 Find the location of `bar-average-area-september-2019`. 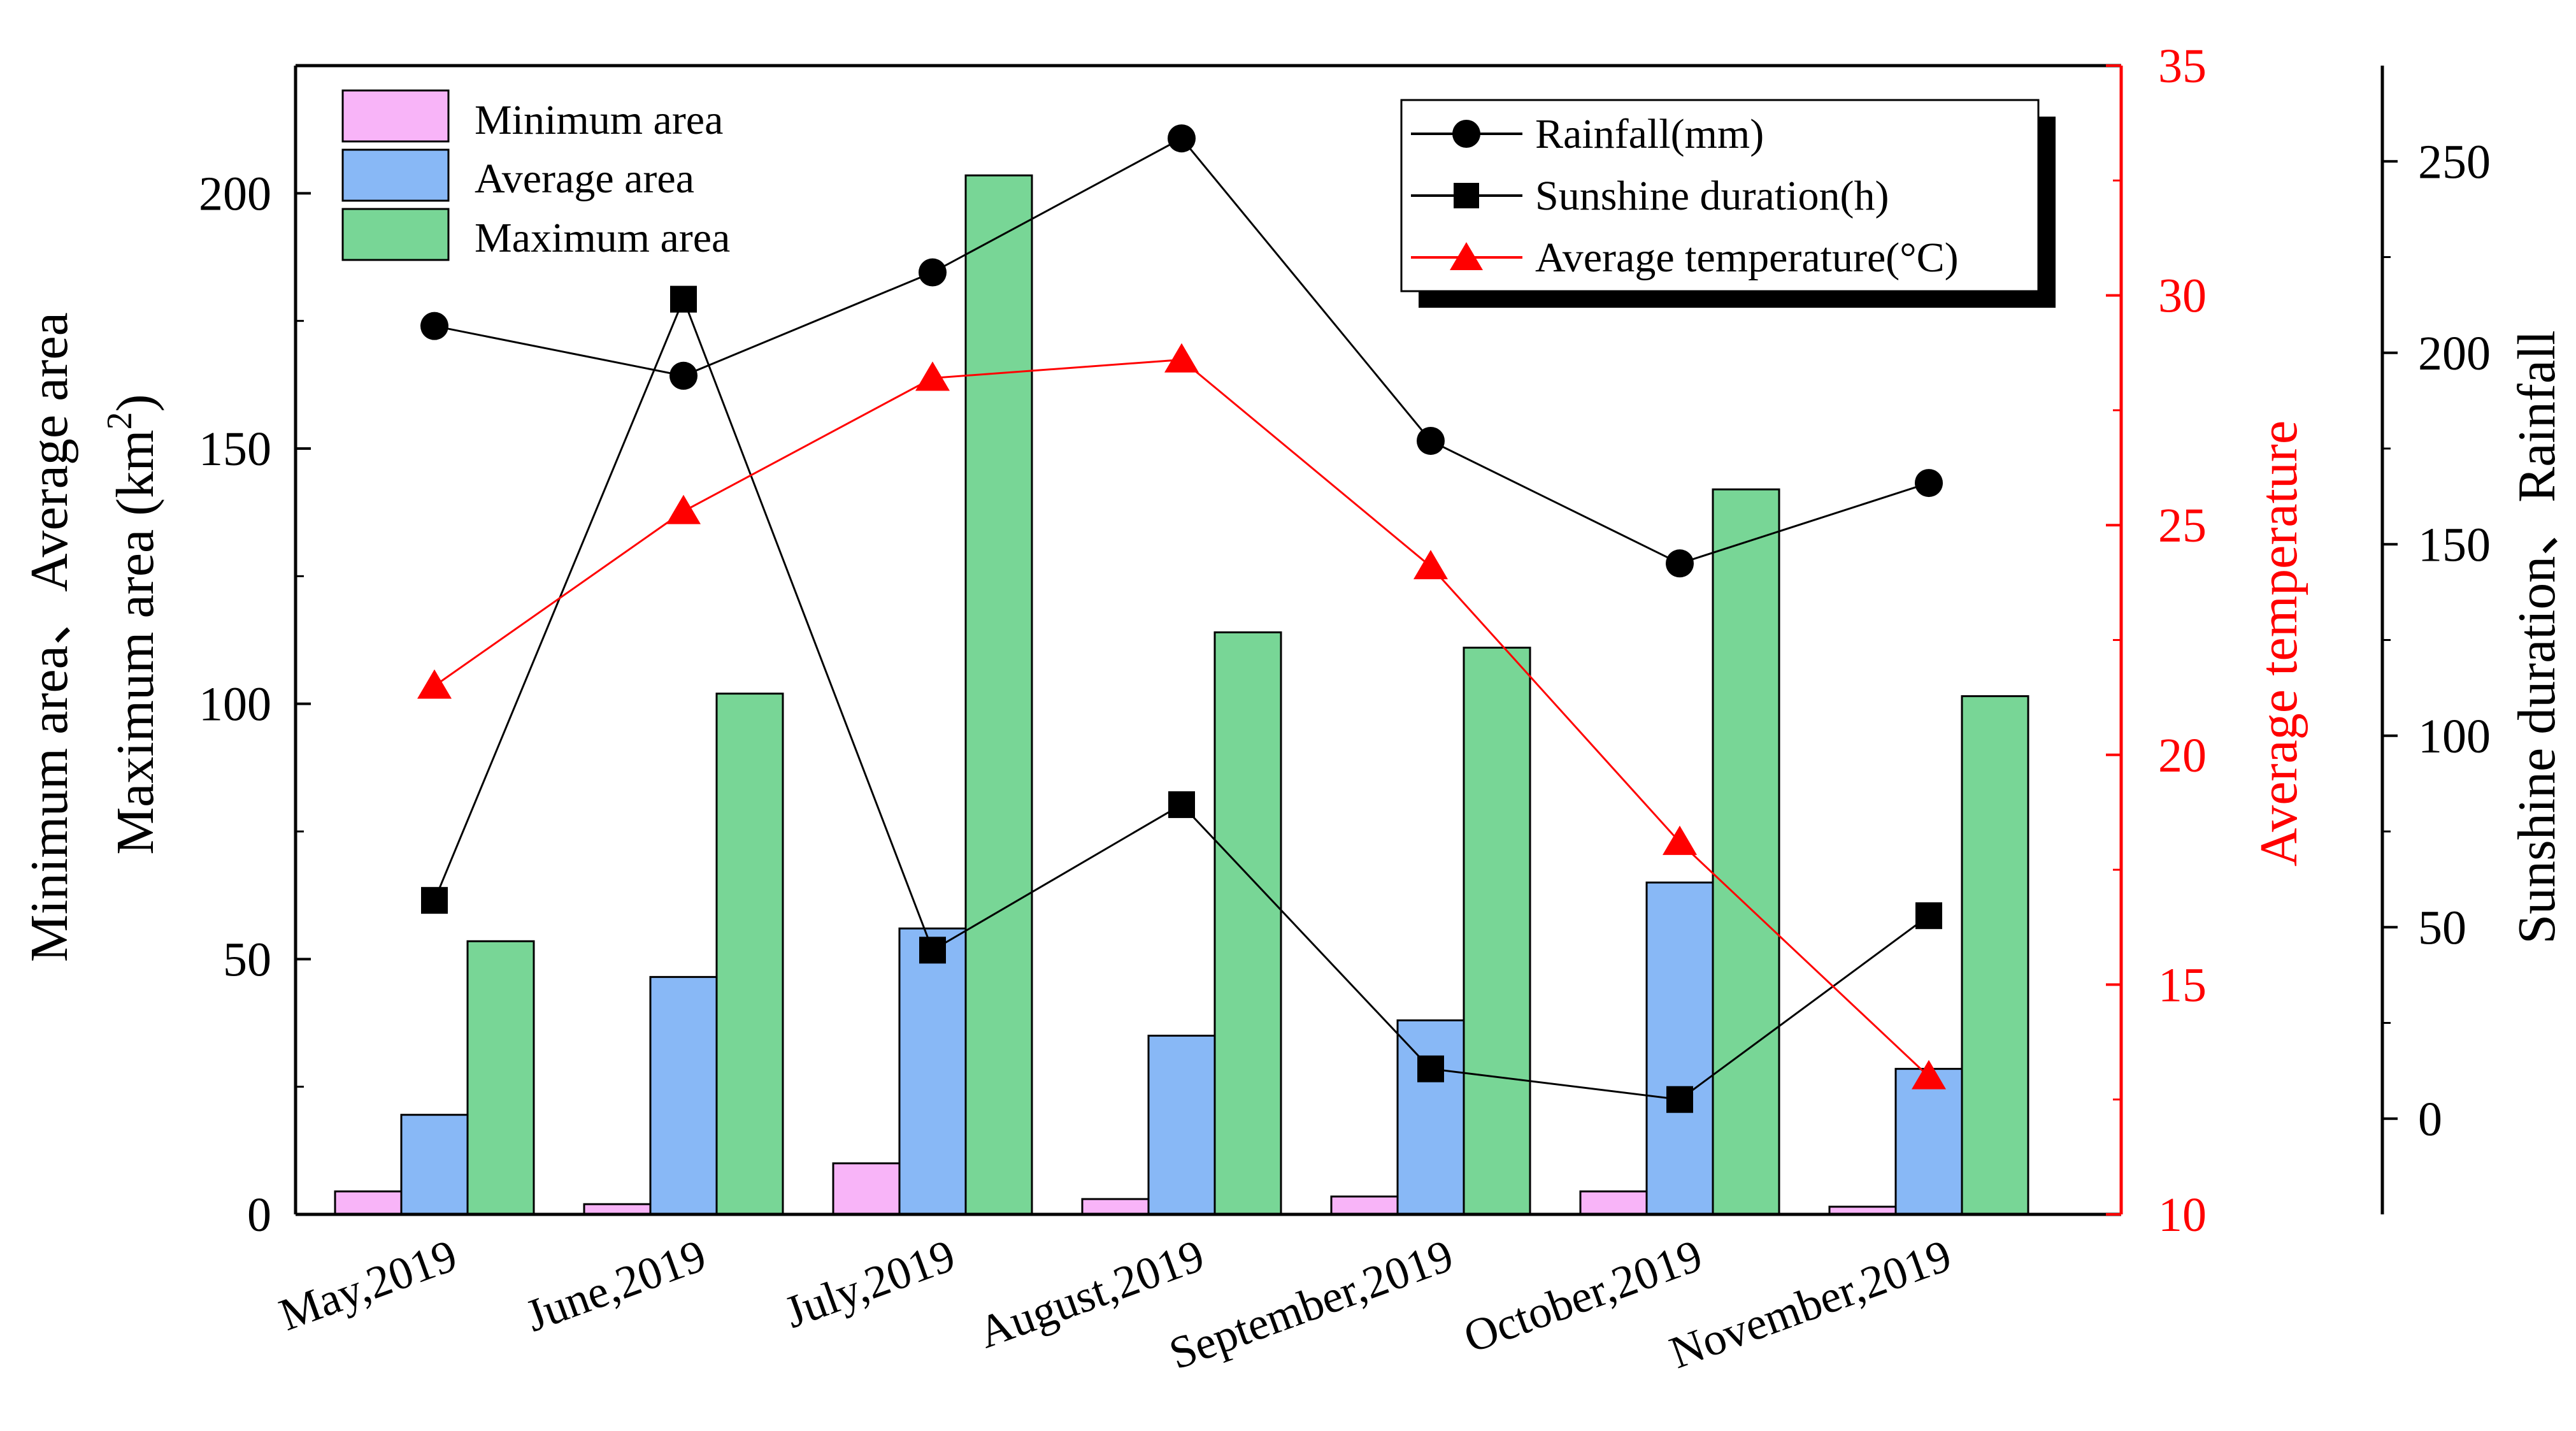

bar-average-area-september-2019 is located at coordinates (1430, 1117).